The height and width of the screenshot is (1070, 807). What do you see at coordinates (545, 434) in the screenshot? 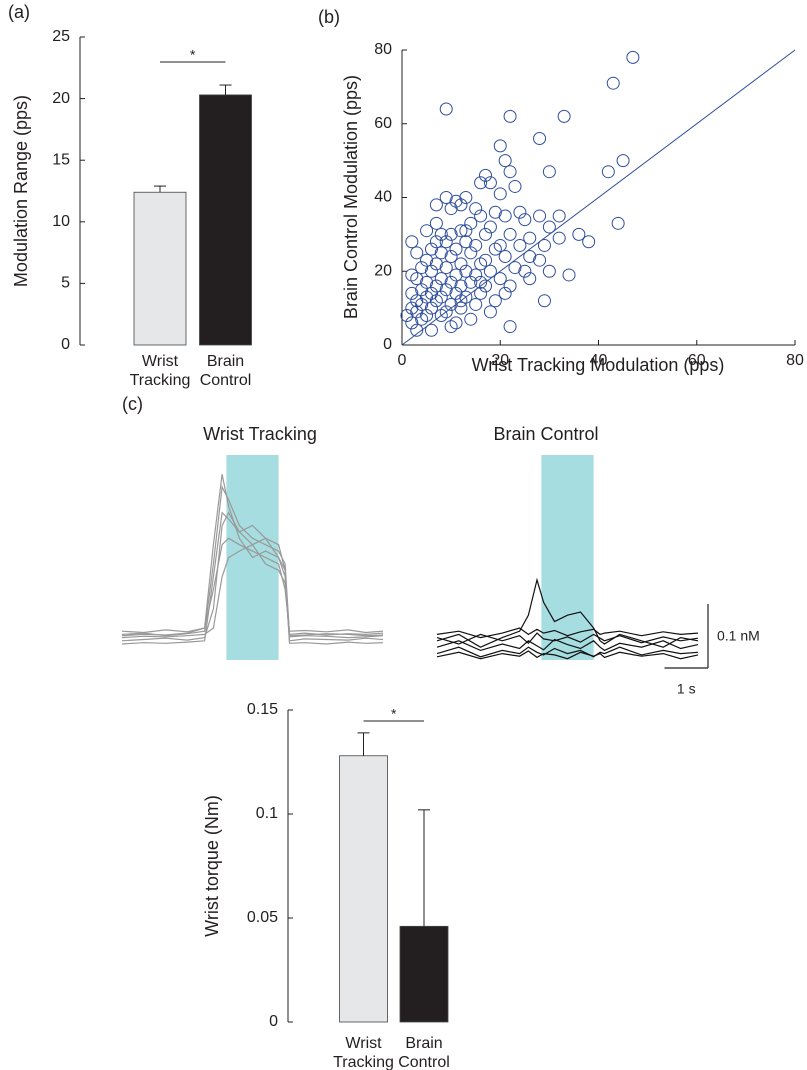
I see `chart-title: Brain Control` at bounding box center [545, 434].